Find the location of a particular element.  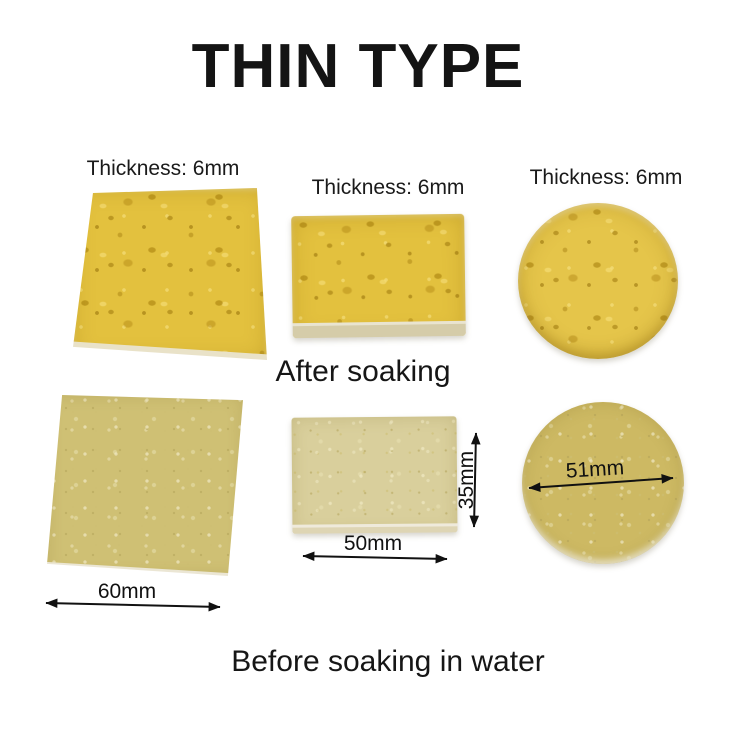

before-soaking-caption: Before soaking in water is located at coordinates (388, 661).